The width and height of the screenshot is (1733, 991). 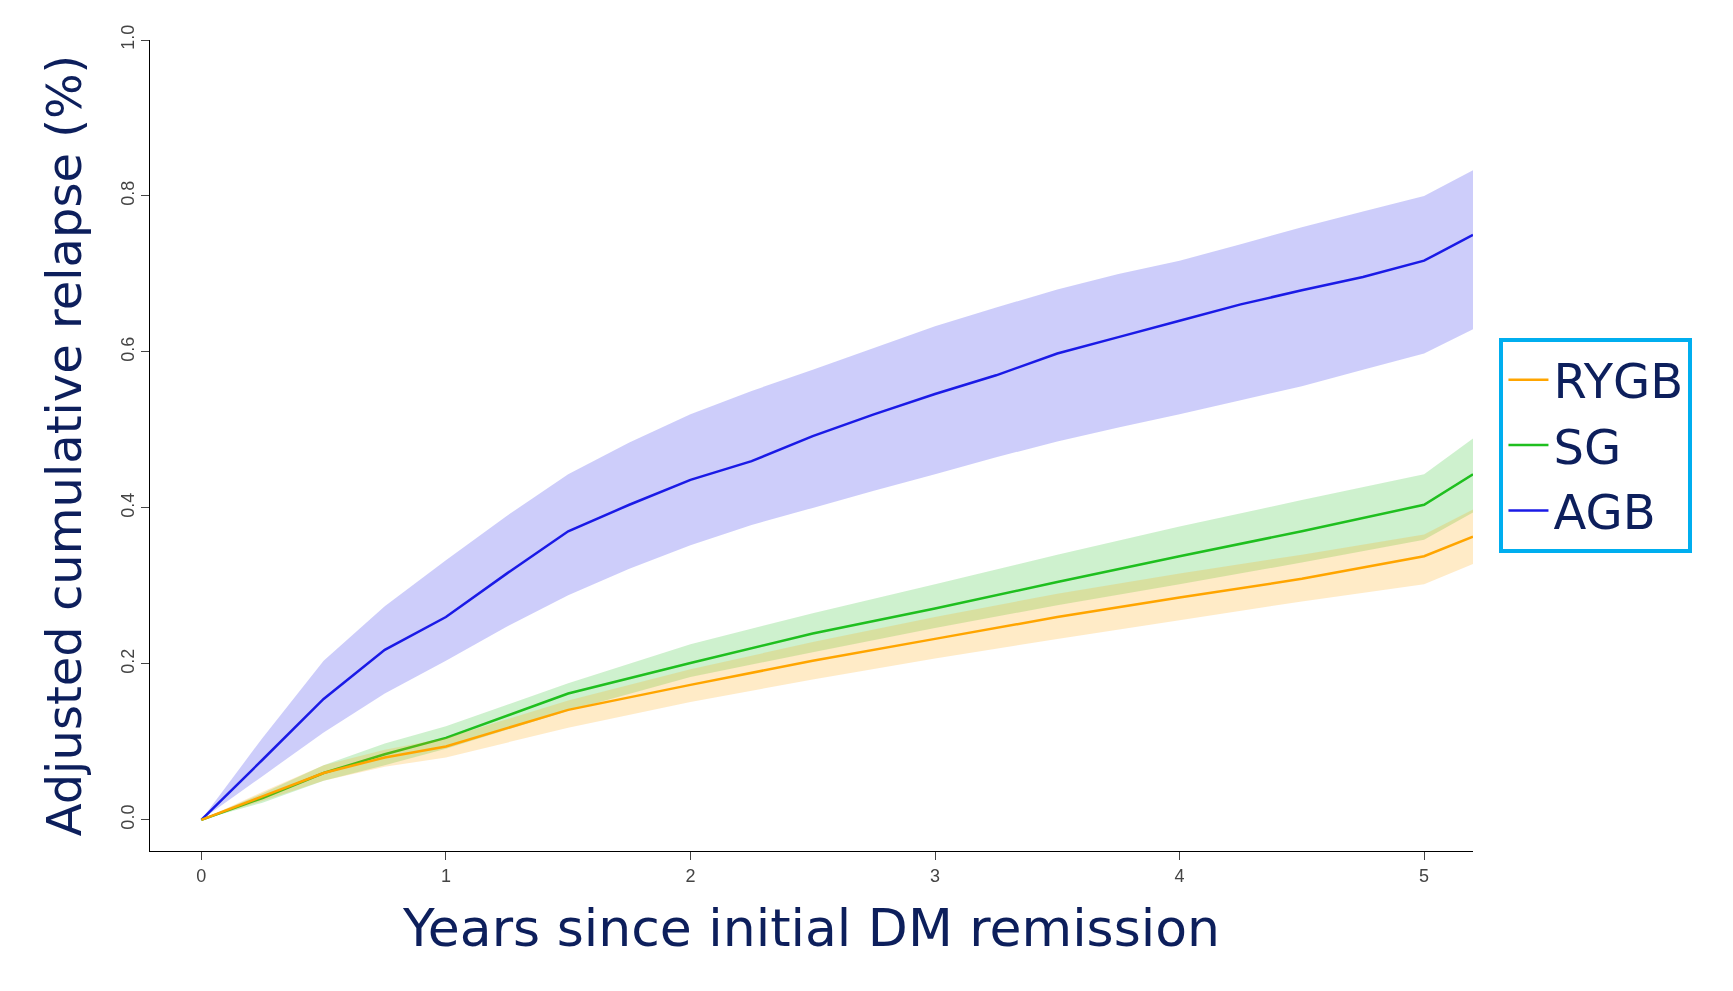 What do you see at coordinates (127, 505) in the screenshot?
I see `y-tick-label: 0.4` at bounding box center [127, 505].